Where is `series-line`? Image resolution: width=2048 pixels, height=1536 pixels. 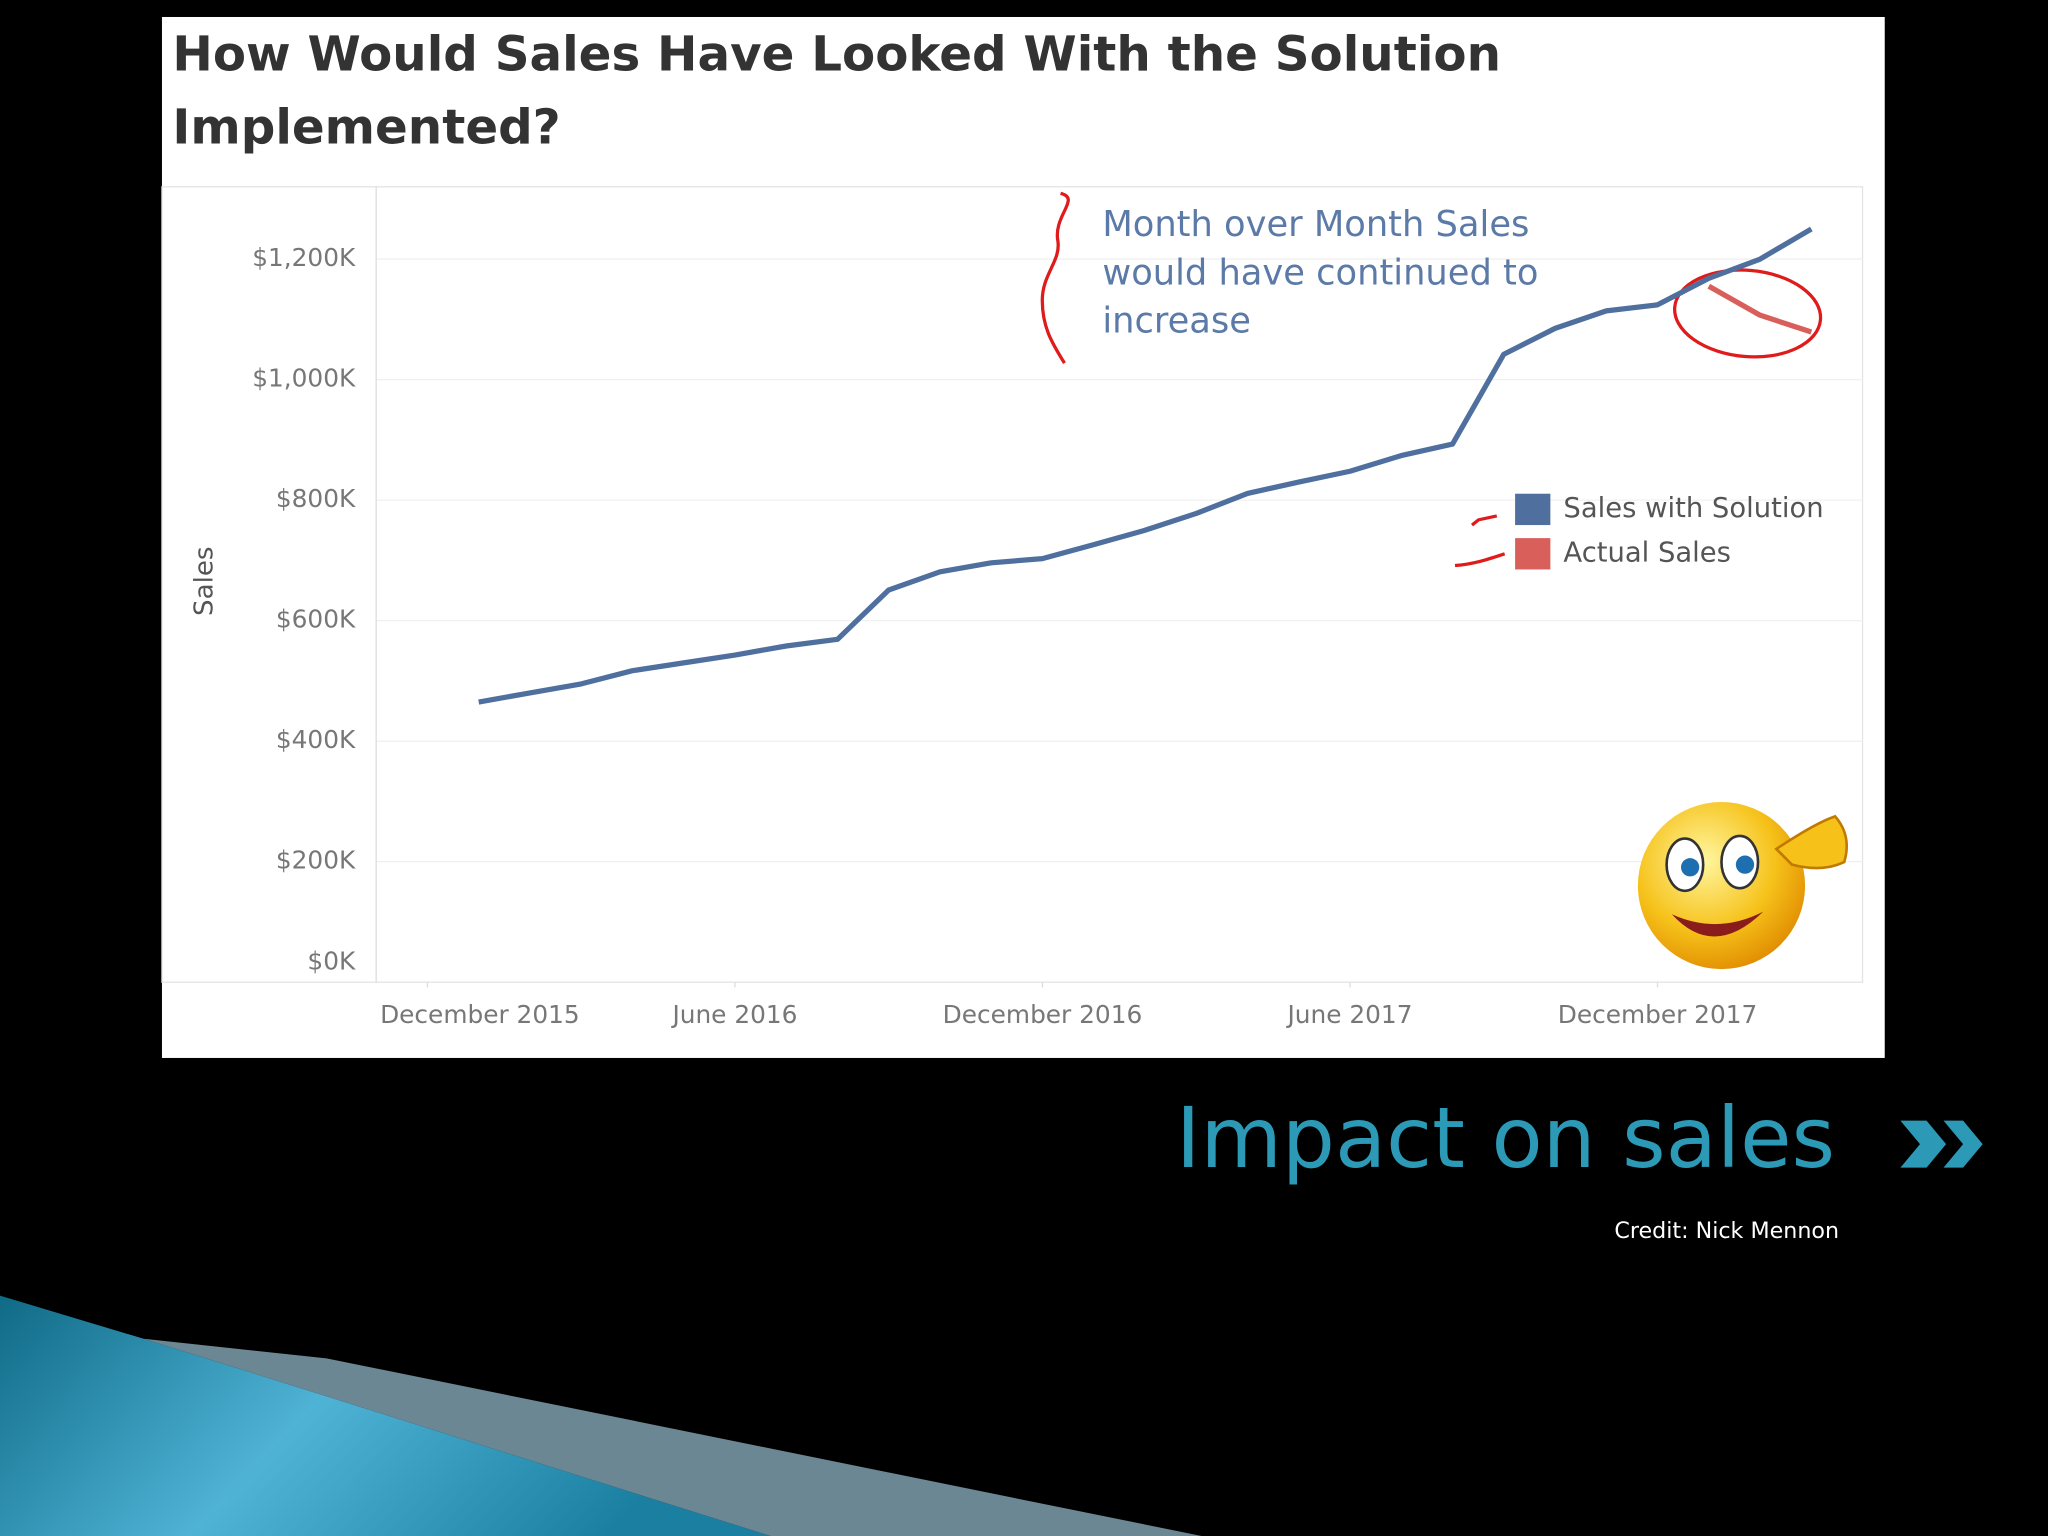 series-line is located at coordinates (1760, 309).